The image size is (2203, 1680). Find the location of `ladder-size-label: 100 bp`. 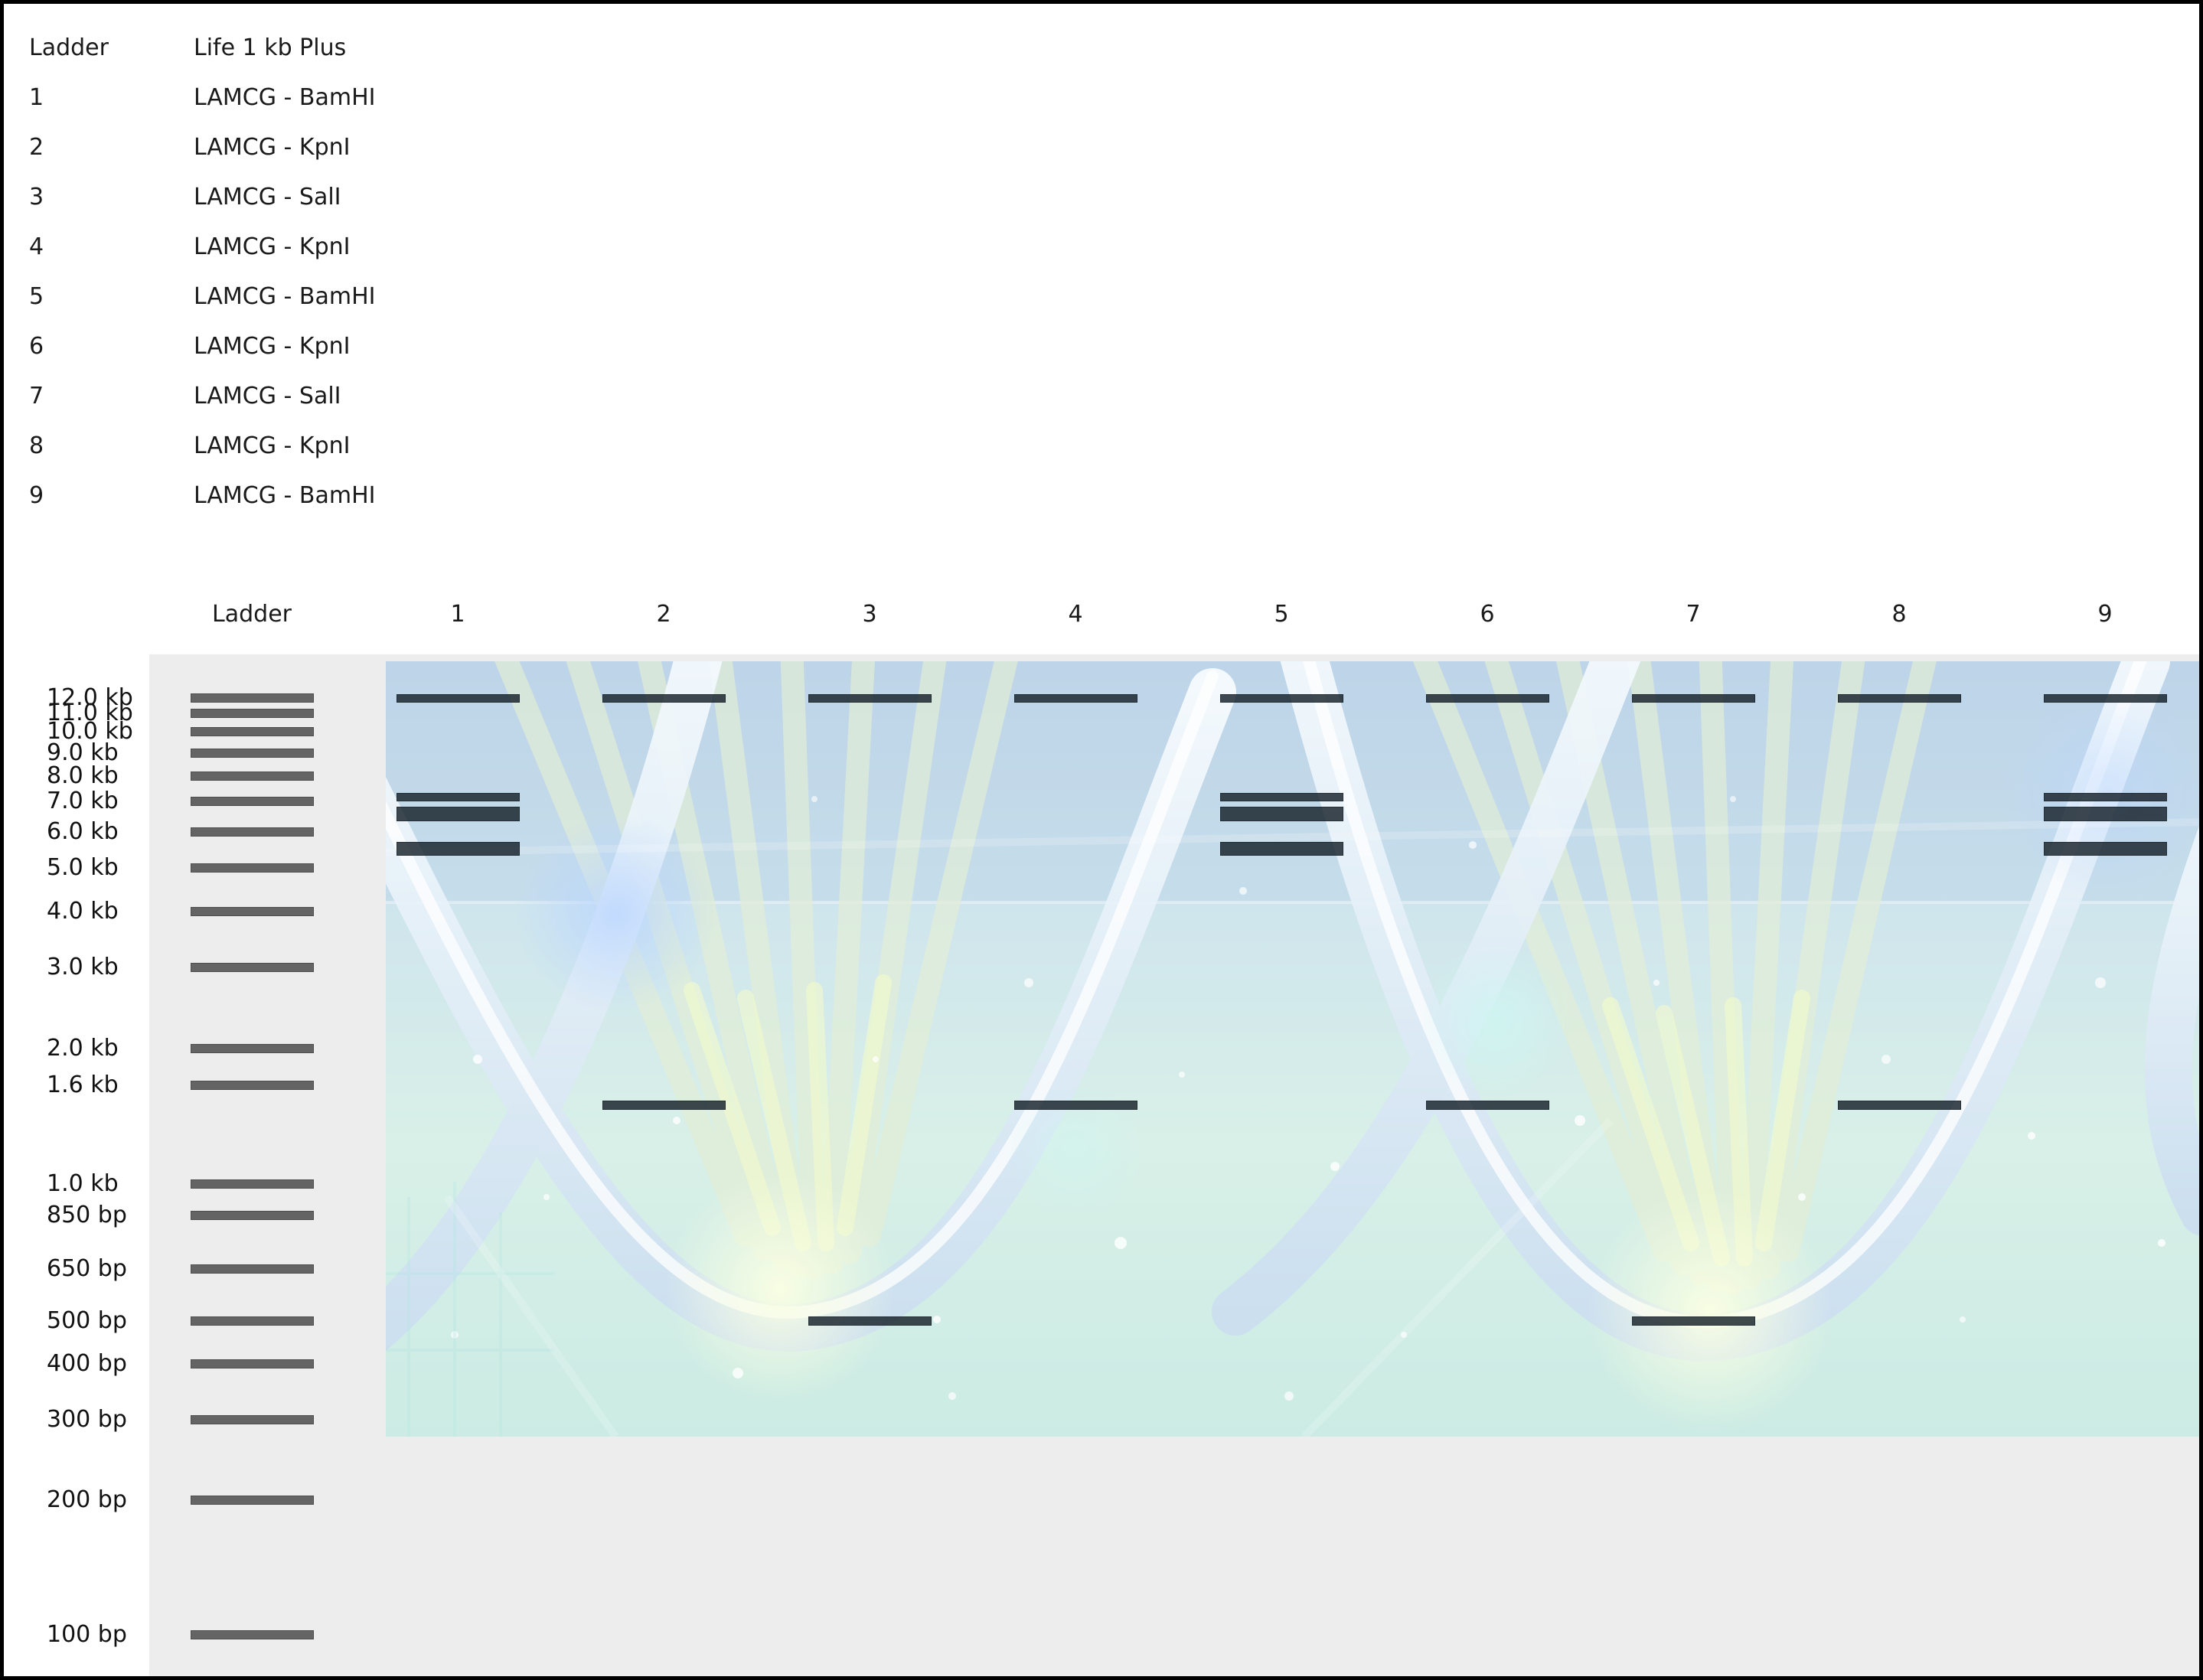

ladder-size-label: 100 bp is located at coordinates (87, 1635).